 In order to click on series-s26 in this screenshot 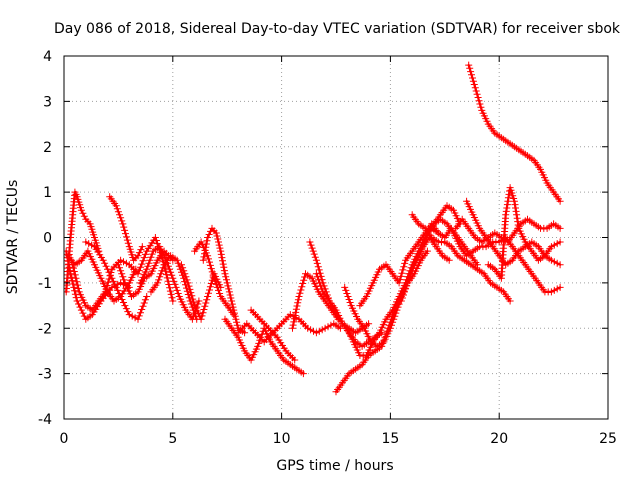, I will do `click(508, 230)`.